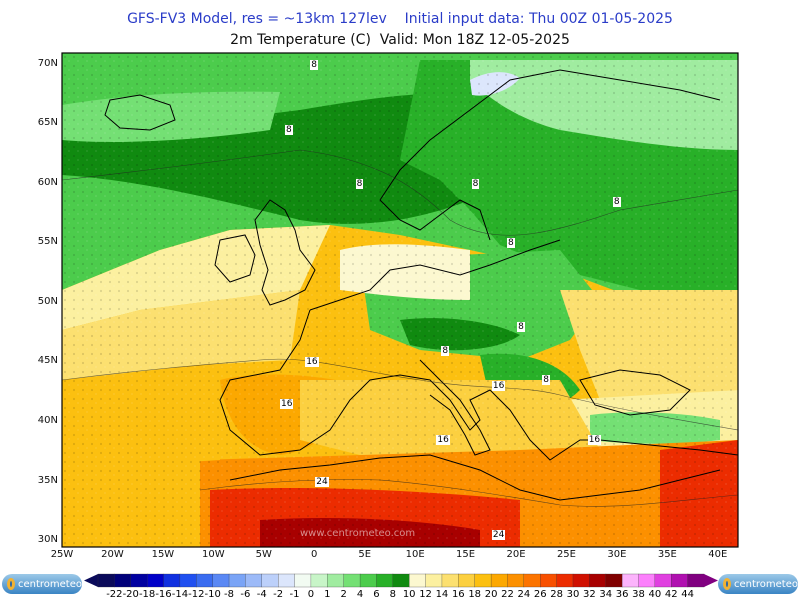 The height and width of the screenshot is (600, 800). What do you see at coordinates (765, 584) in the screenshot?
I see `logo-text-right: centrometeo` at bounding box center [765, 584].